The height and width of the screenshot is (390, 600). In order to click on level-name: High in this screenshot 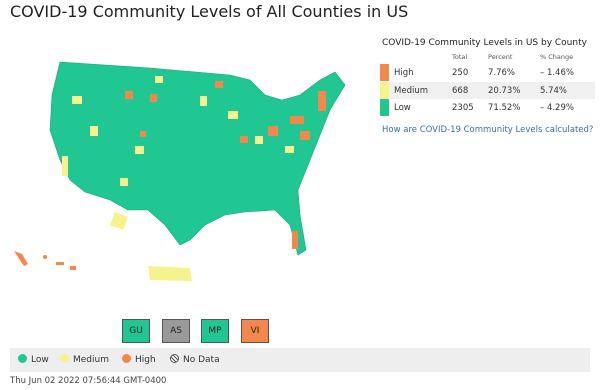, I will do `click(404, 73)`.